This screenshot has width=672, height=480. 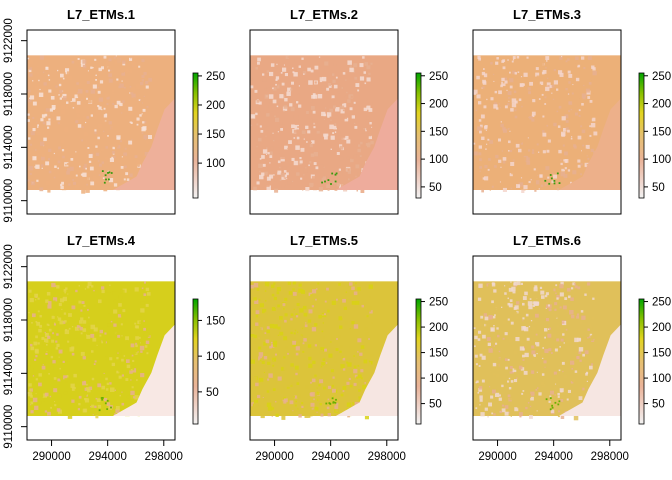 I want to click on panel-3: L7_ETMs.3 50 100 150 200 250, so click(x=571, y=111).